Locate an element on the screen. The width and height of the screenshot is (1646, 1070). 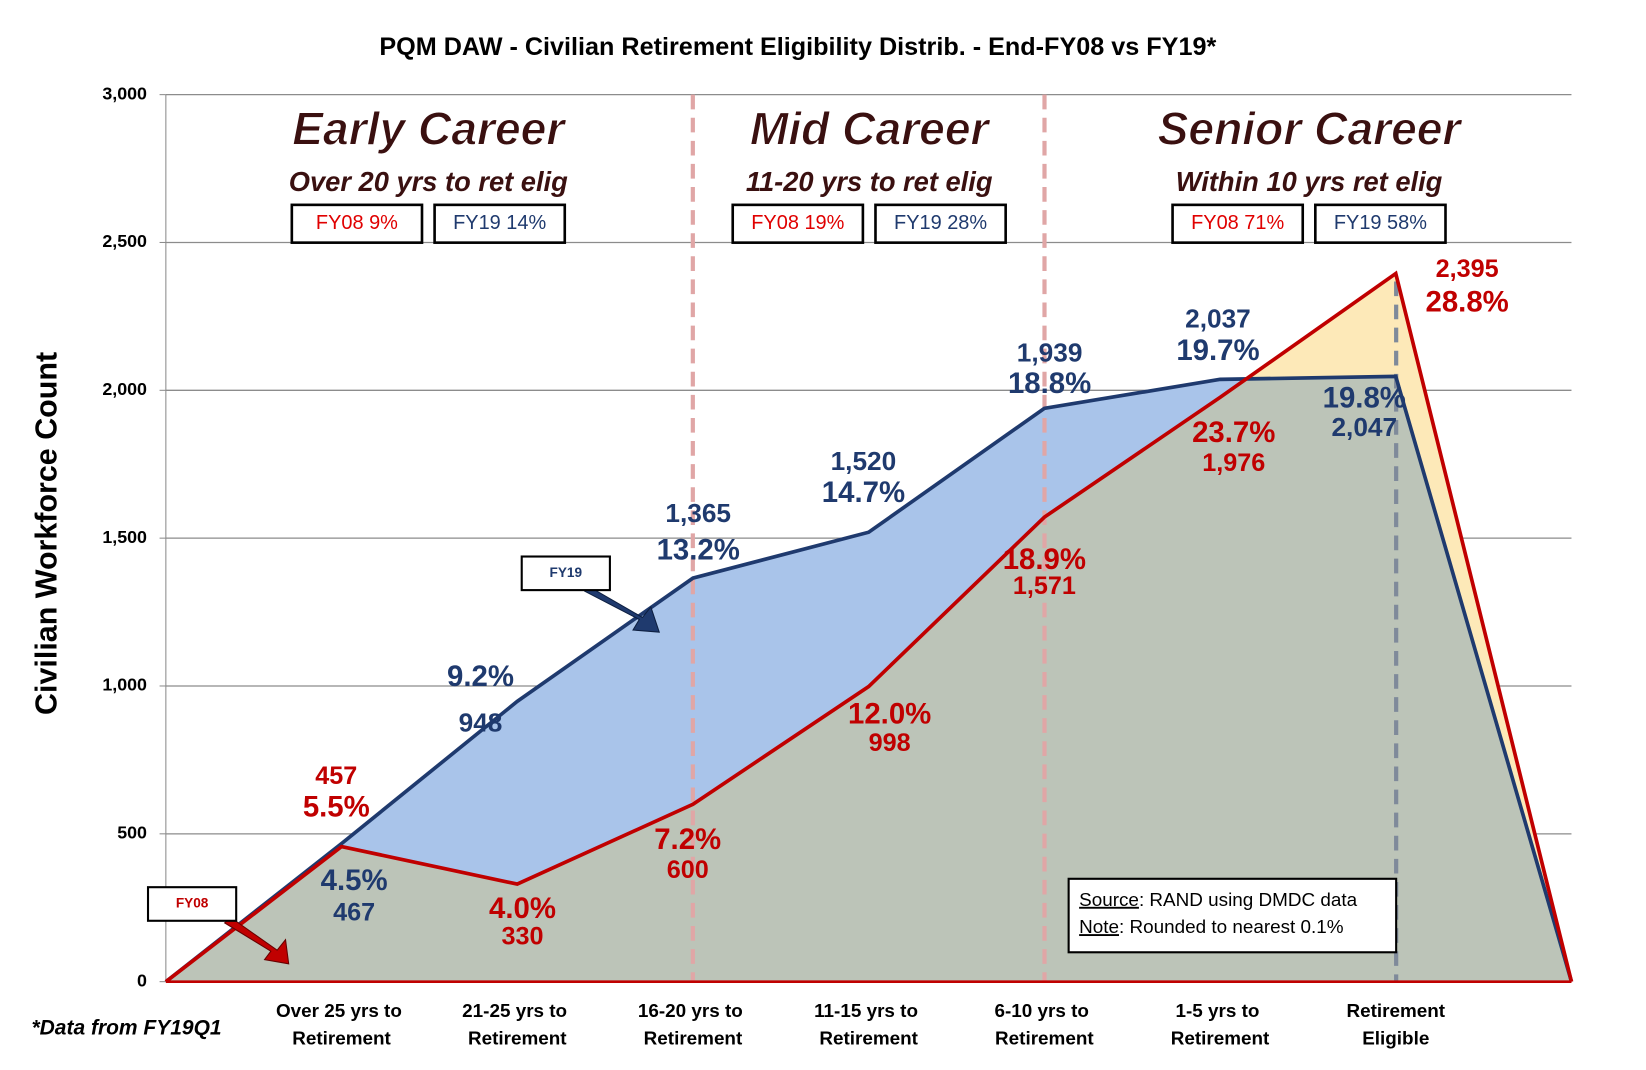
section-share: FY08 71% is located at coordinates (1237, 223).